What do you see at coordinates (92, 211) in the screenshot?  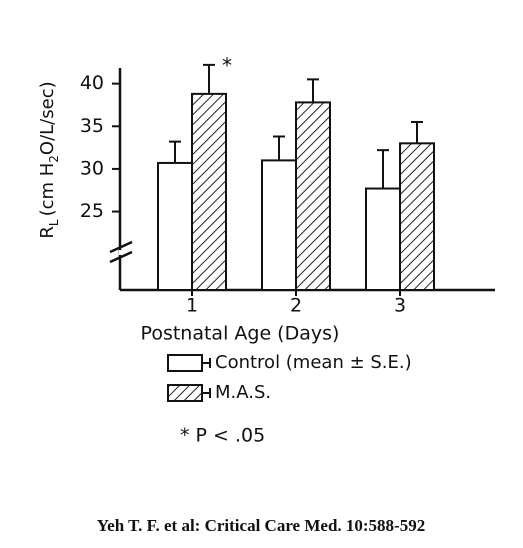 I see `y-tick-label: 25` at bounding box center [92, 211].